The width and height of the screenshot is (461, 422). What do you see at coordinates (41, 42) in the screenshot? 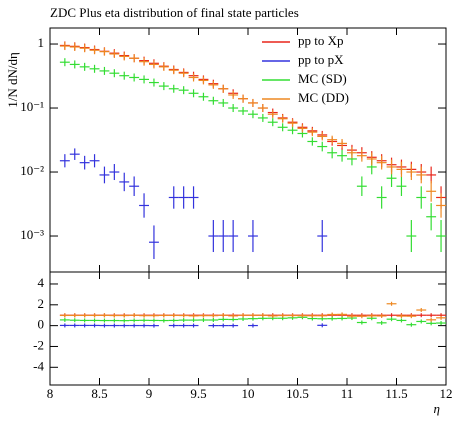
I see `y-tick-label: 1` at bounding box center [41, 42].